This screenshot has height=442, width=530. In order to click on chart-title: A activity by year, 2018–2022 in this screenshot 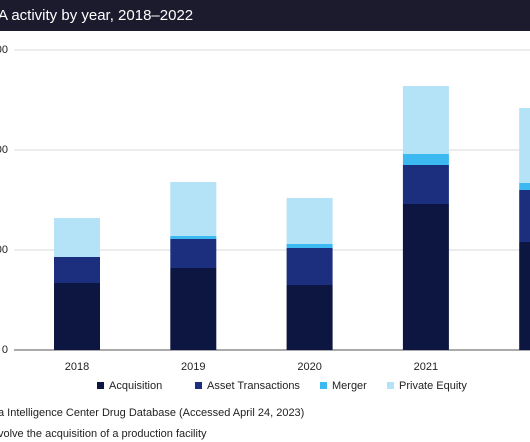, I will do `click(96, 15)`.